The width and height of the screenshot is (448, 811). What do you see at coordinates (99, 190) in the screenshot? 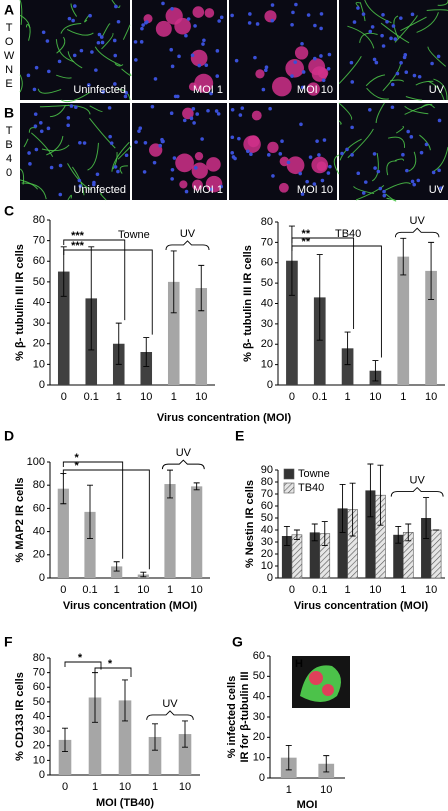
I see `image-label: Uninfected` at bounding box center [99, 190].